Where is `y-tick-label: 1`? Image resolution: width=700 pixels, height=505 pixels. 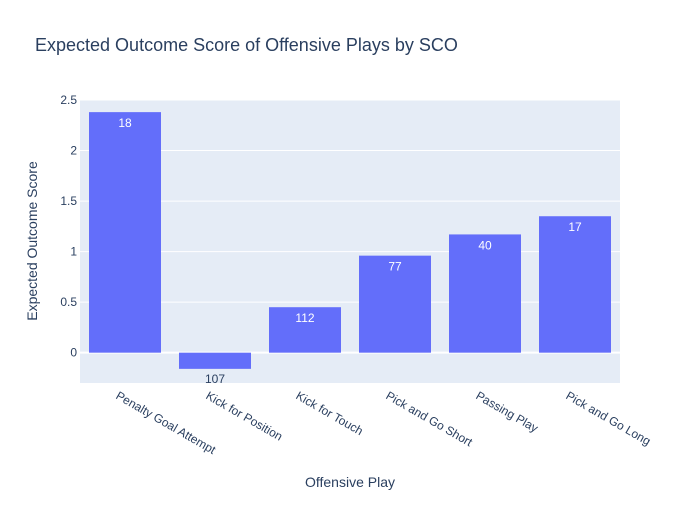
y-tick-label: 1 is located at coordinates (73, 252).